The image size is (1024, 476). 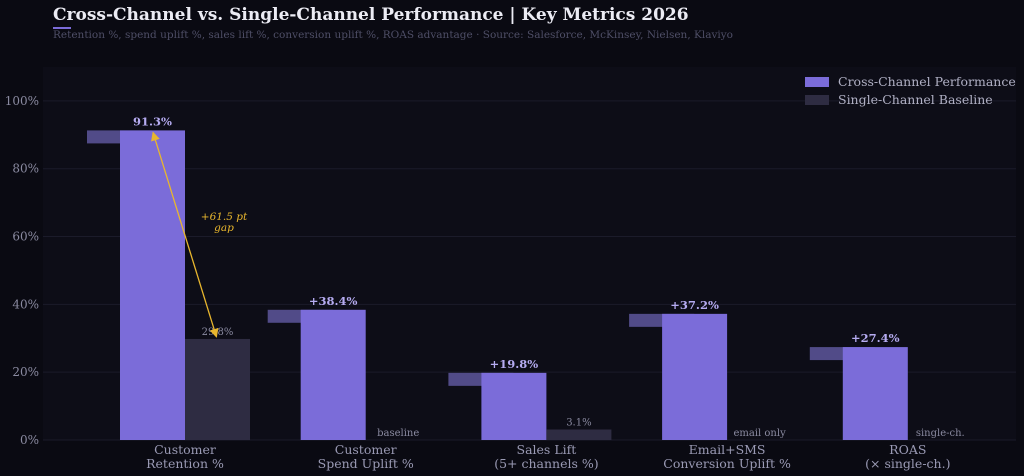 What do you see at coordinates (546, 463) in the screenshot?
I see `x-category-label: (5+ channels %)` at bounding box center [546, 463].